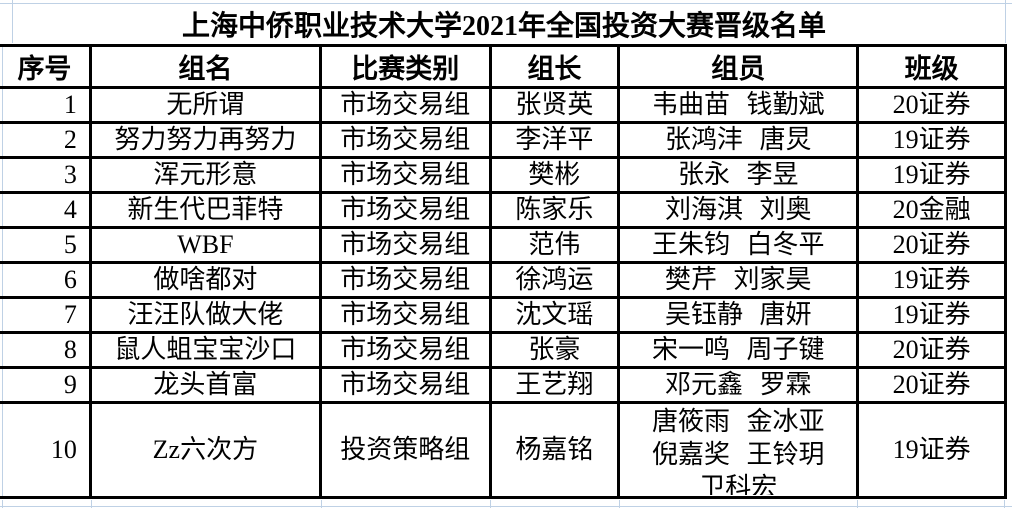  Describe the element at coordinates (554, 350) in the screenshot. I see `cell-leader: 张豪` at that location.